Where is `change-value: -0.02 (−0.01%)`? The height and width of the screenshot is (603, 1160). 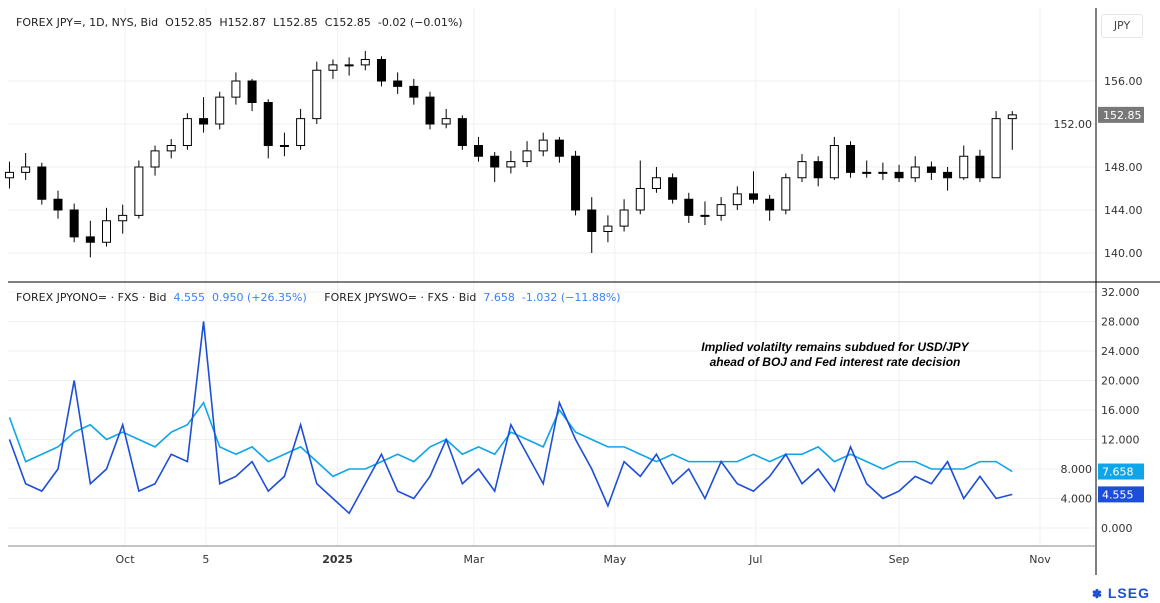 change-value: -0.02 (−0.01%) is located at coordinates (420, 22).